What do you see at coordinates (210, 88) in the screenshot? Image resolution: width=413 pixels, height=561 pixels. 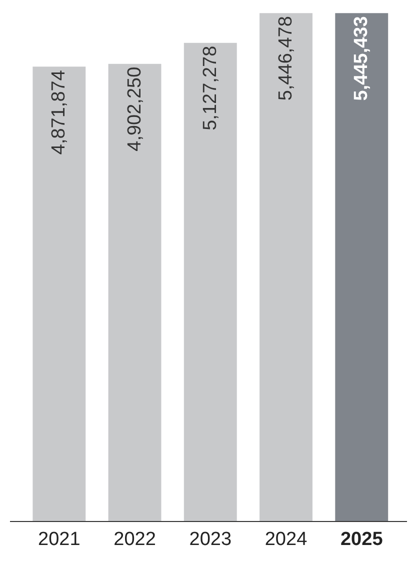 I see `data-label: 5,127,278` at bounding box center [210, 88].